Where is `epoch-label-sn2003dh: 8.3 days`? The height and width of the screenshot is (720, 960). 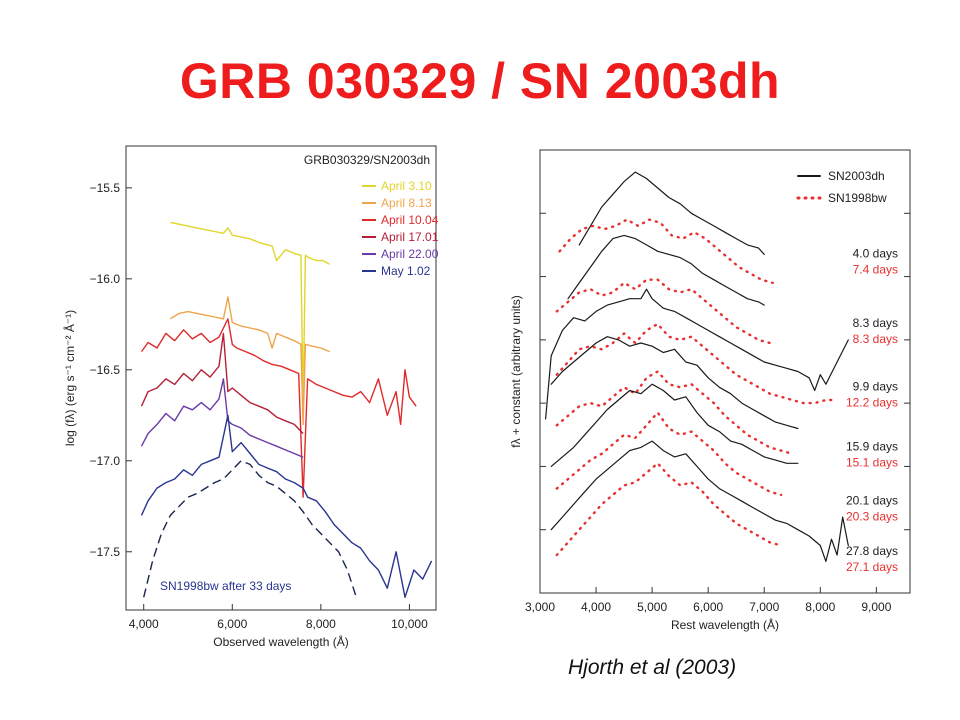 epoch-label-sn2003dh: 8.3 days is located at coordinates (875, 323).